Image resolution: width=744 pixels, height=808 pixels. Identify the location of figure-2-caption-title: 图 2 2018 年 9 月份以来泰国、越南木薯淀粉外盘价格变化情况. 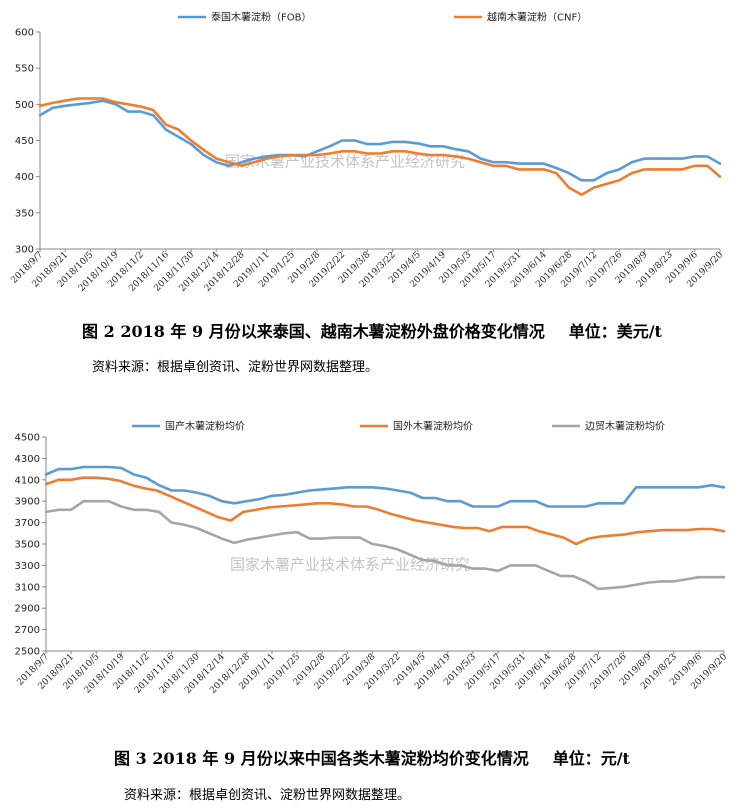
(313, 331).